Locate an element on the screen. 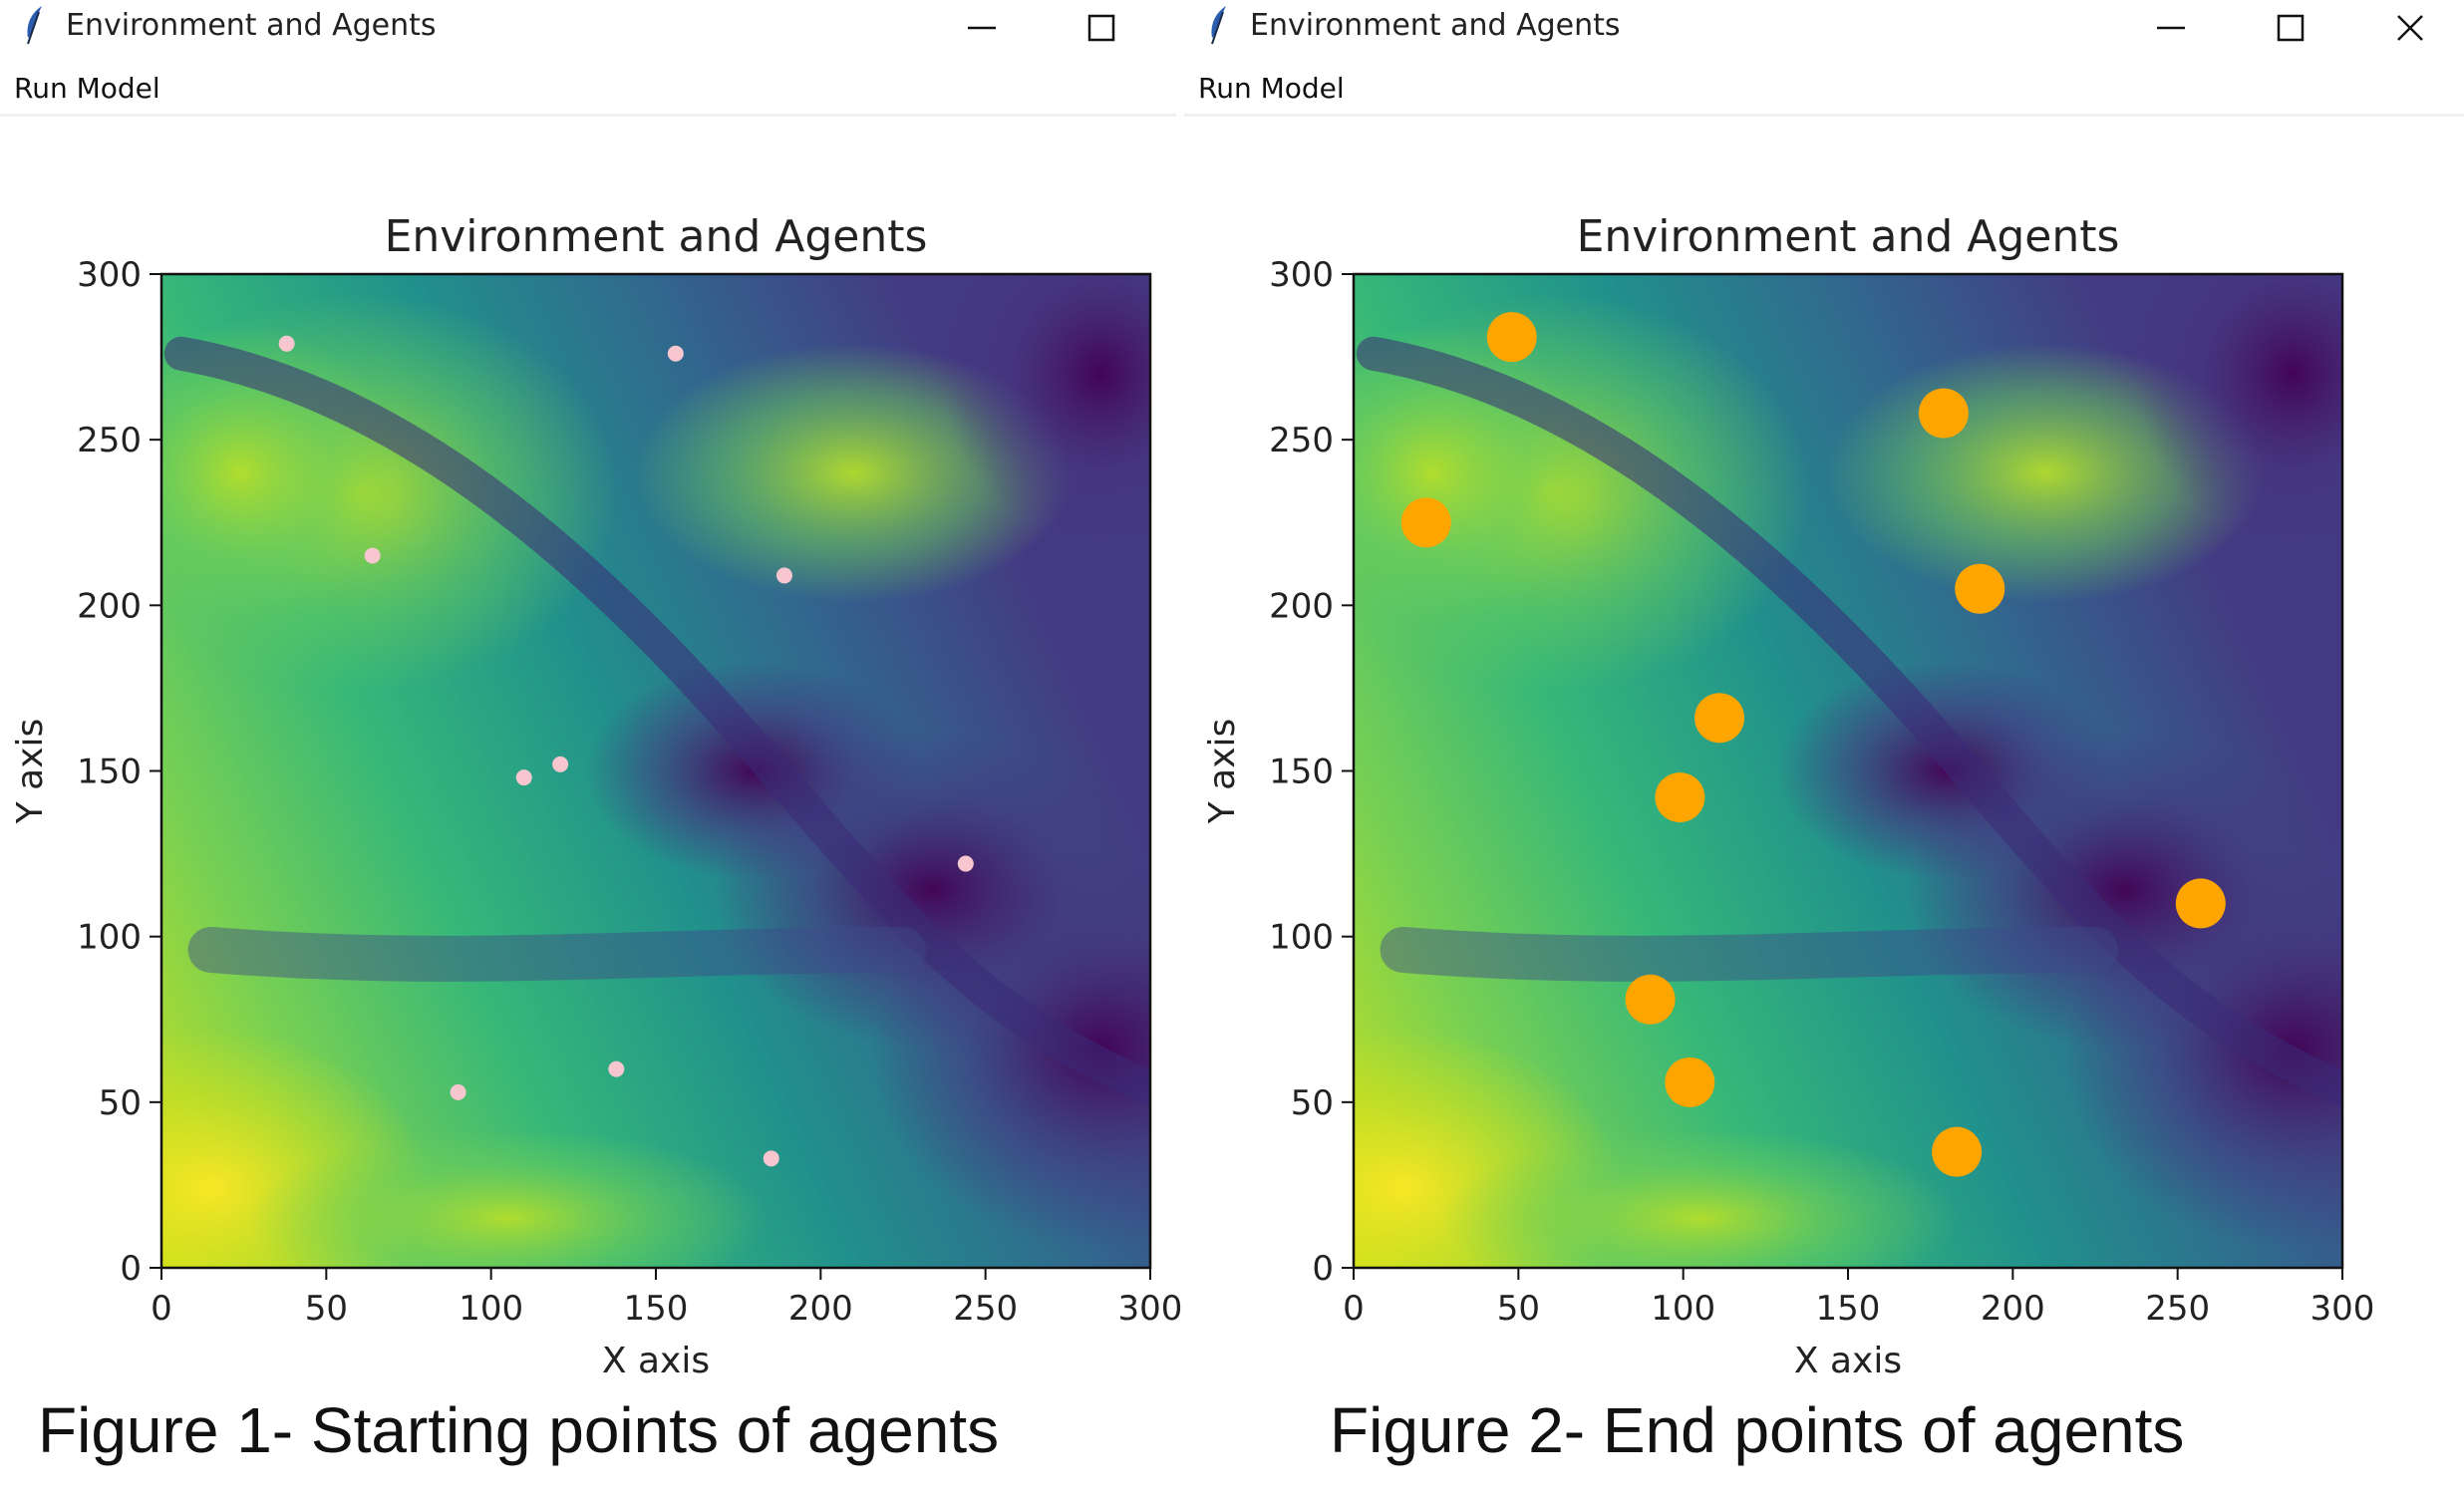 Image resolution: width=2464 pixels, height=1508 pixels. figure-caption: Figure 1- Starting points of agents is located at coordinates (519, 1430).